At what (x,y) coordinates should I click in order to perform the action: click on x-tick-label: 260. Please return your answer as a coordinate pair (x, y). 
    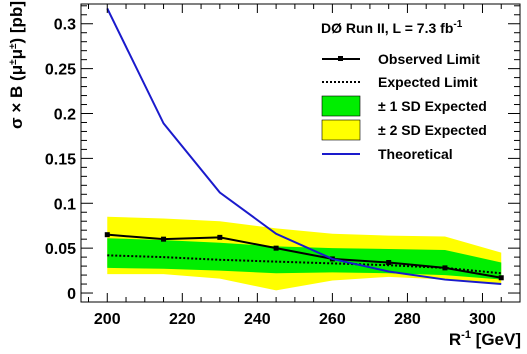
    Looking at the image, I should click on (332, 319).